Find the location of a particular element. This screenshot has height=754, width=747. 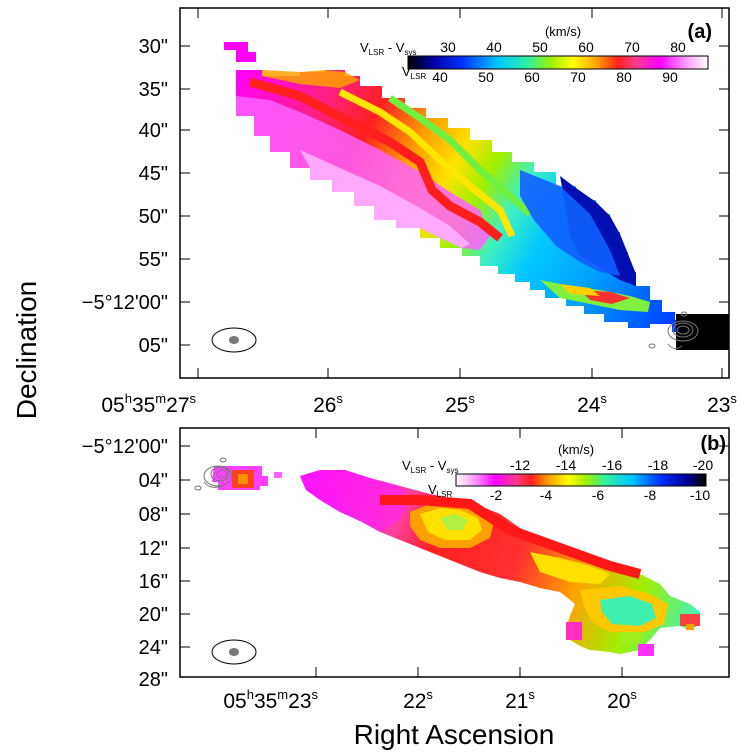

panel-b-ytick-4: 16" is located at coordinates (153, 582).